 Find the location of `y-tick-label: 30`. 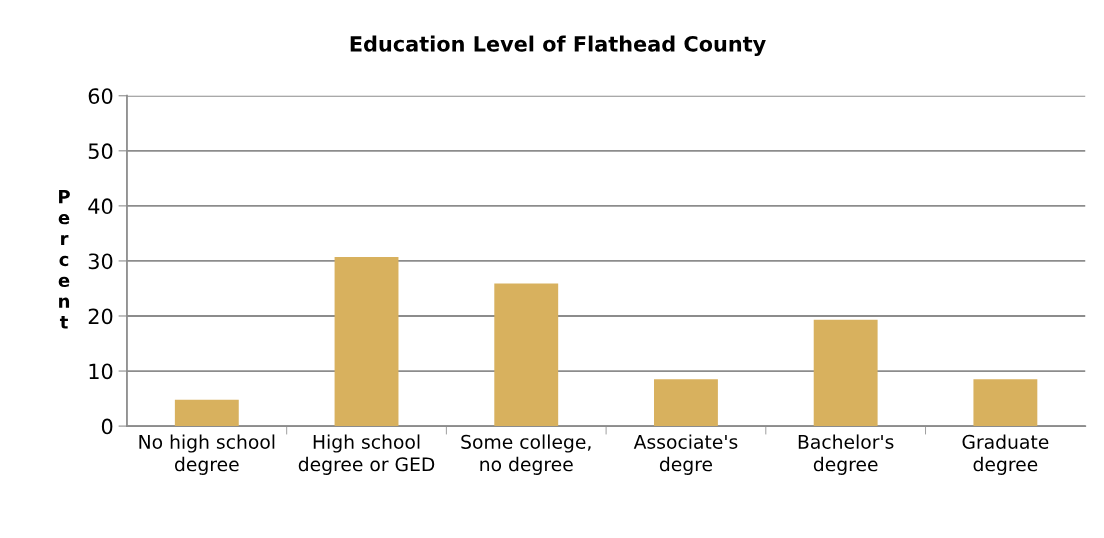

y-tick-label: 30 is located at coordinates (100, 261).